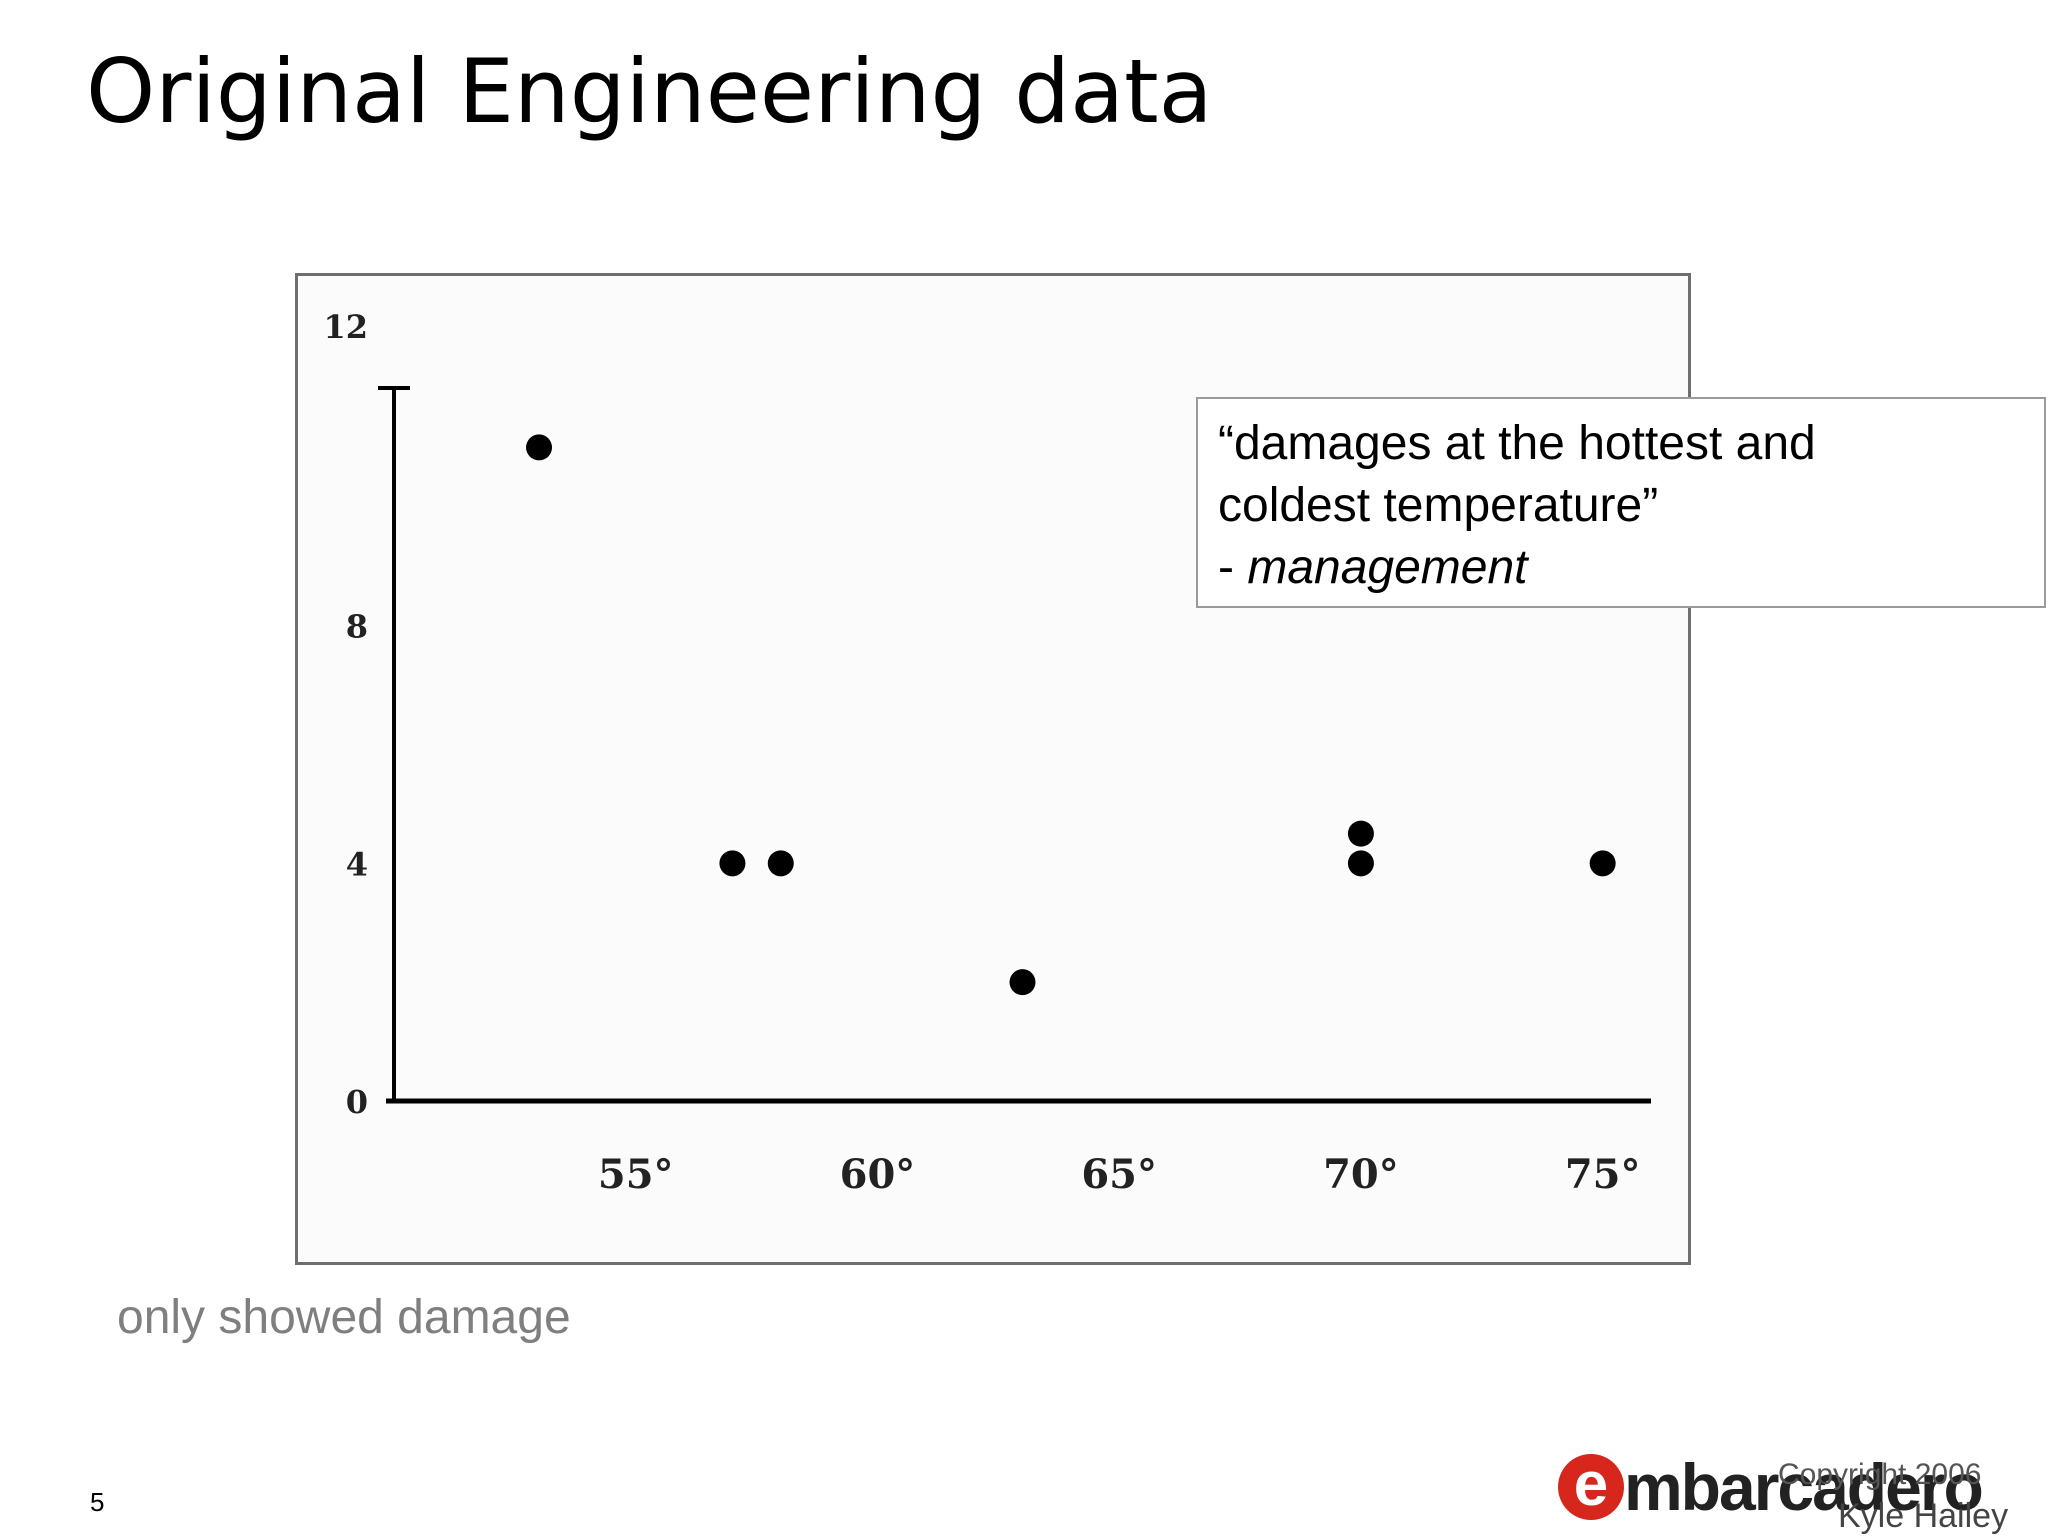 This screenshot has height=1536, width=2048. I want to click on author-name: Kyle Hailey, so click(1923, 1516).